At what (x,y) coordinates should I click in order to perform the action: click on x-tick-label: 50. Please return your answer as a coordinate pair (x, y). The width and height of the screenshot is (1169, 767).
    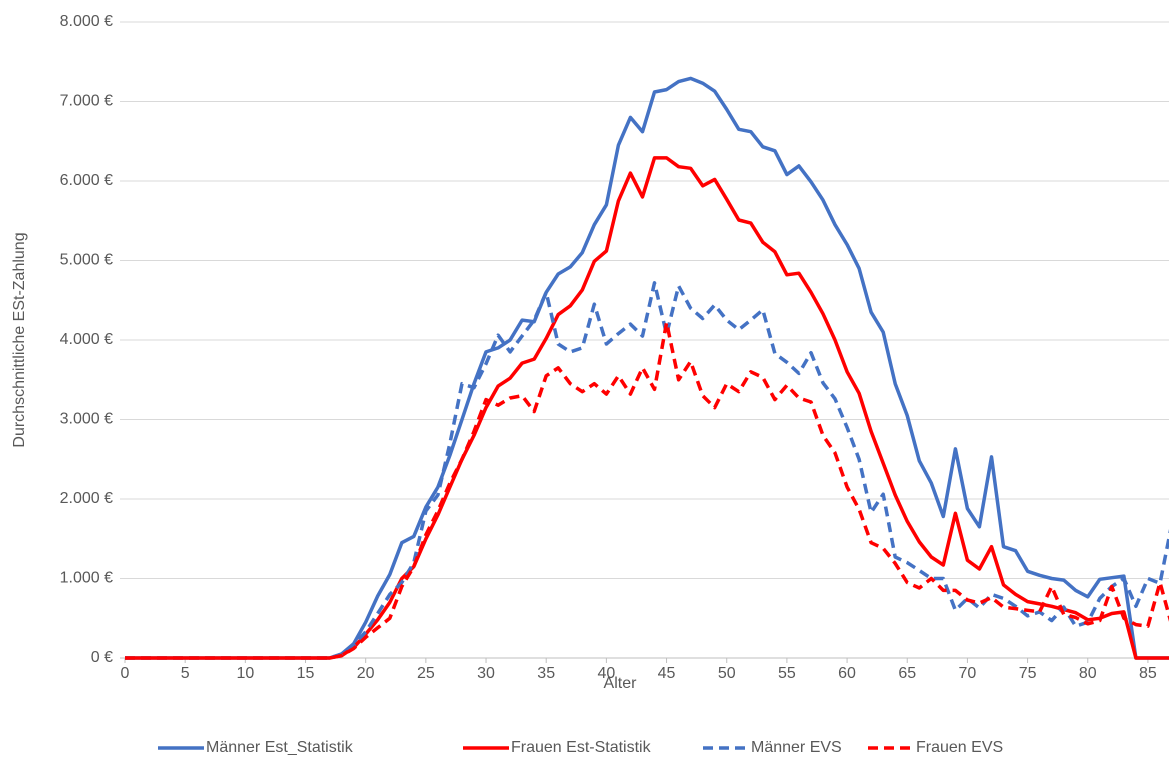
    Looking at the image, I should click on (727, 673).